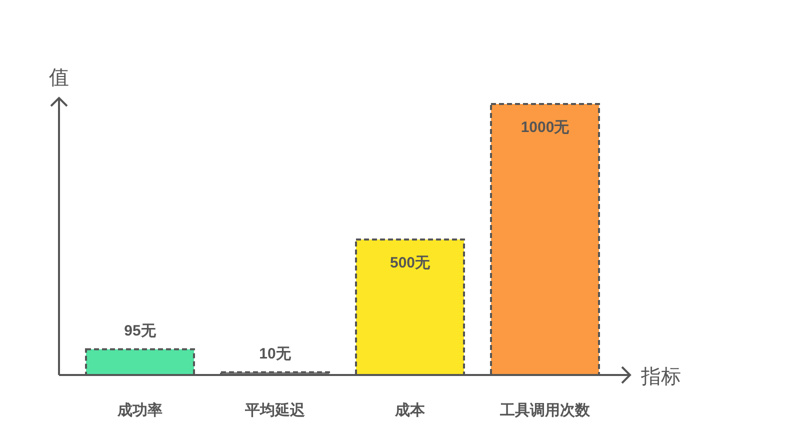 The height and width of the screenshot is (444, 785). What do you see at coordinates (139, 410) in the screenshot?
I see `x-tick-label: 成功率` at bounding box center [139, 410].